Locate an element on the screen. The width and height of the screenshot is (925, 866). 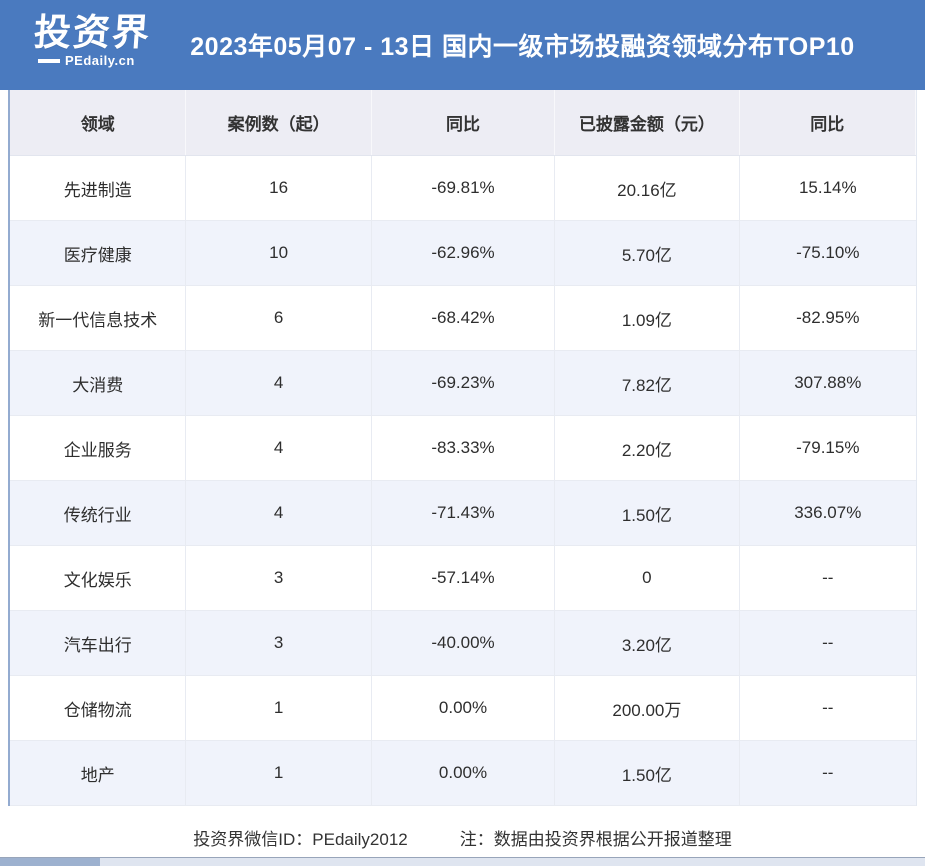
table-cell: 汽车出行 is located at coordinates (98, 643).